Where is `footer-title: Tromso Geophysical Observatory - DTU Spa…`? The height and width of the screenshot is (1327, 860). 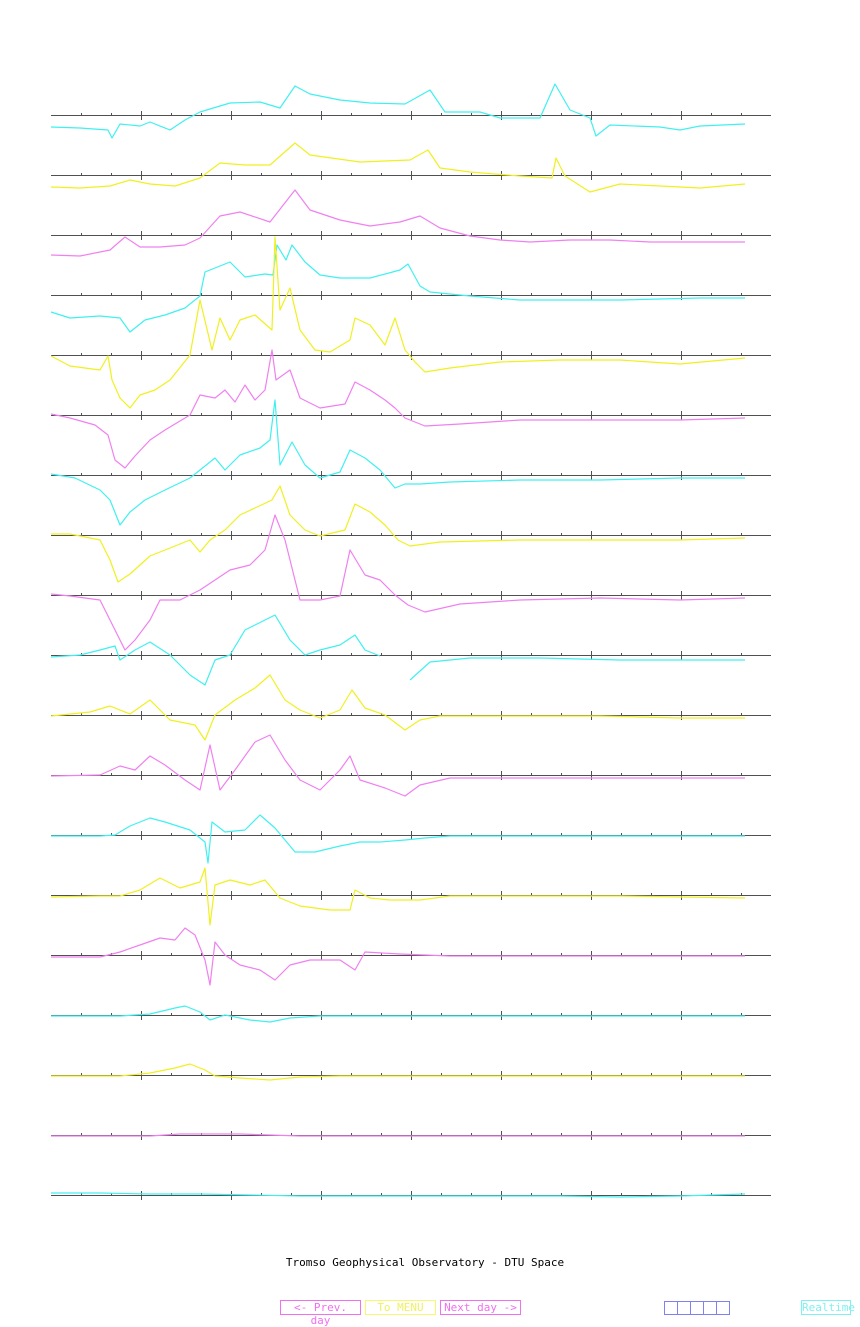
footer-title: Tromso Geophysical Observatory - DTU Spa… is located at coordinates (425, 1262).